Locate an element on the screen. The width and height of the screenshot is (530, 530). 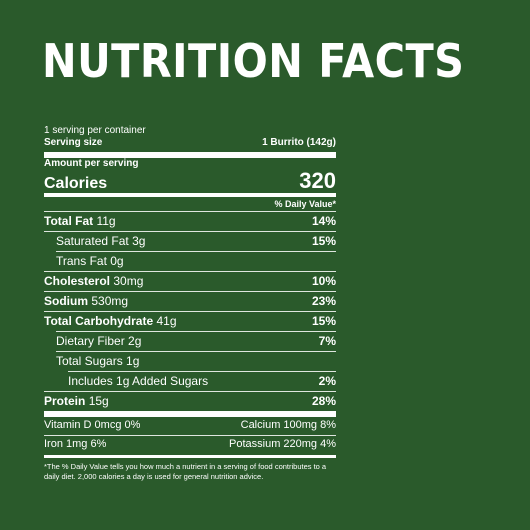
nutrient-amount: 30mg is located at coordinates (128, 281).